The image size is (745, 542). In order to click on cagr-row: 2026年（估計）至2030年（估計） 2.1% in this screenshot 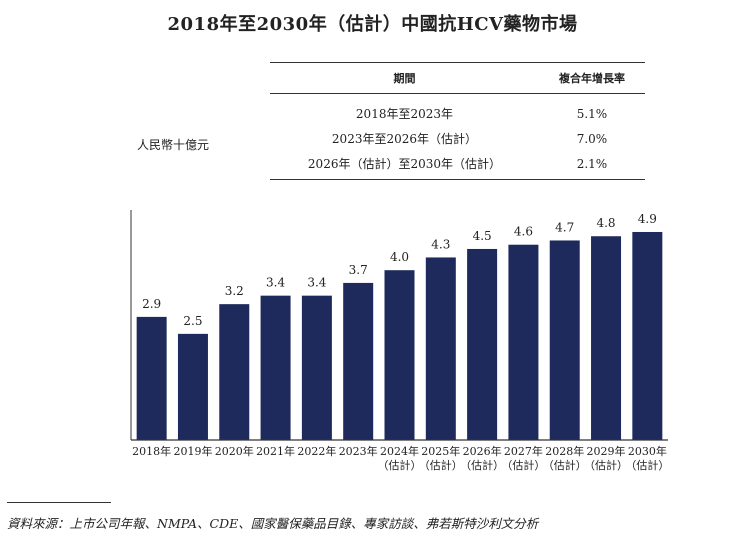, I will do `click(457, 165)`.